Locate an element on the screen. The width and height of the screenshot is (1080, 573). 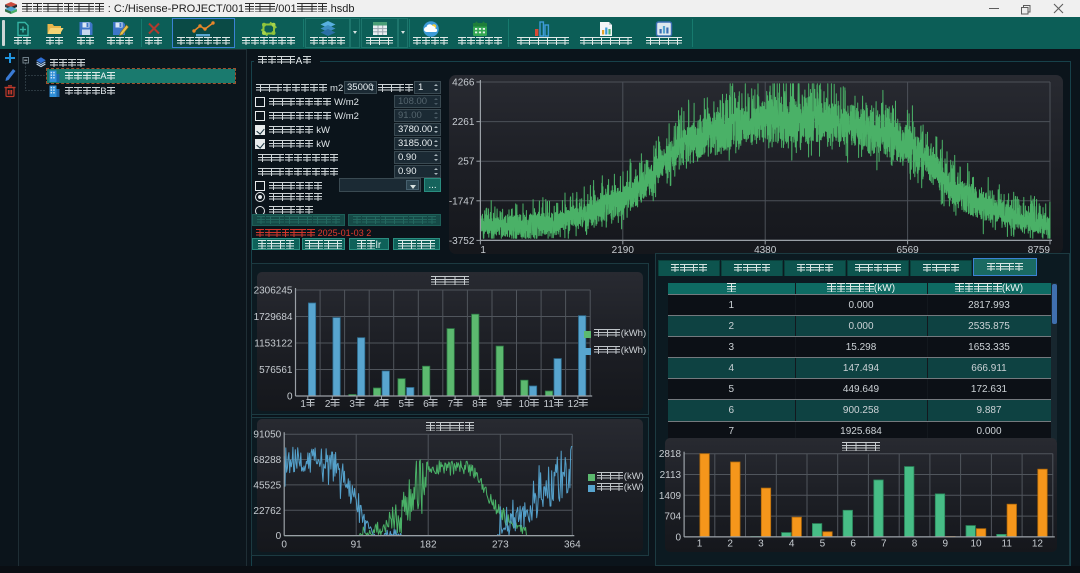
svg-text: 704 is located at coordinates (672, 517).